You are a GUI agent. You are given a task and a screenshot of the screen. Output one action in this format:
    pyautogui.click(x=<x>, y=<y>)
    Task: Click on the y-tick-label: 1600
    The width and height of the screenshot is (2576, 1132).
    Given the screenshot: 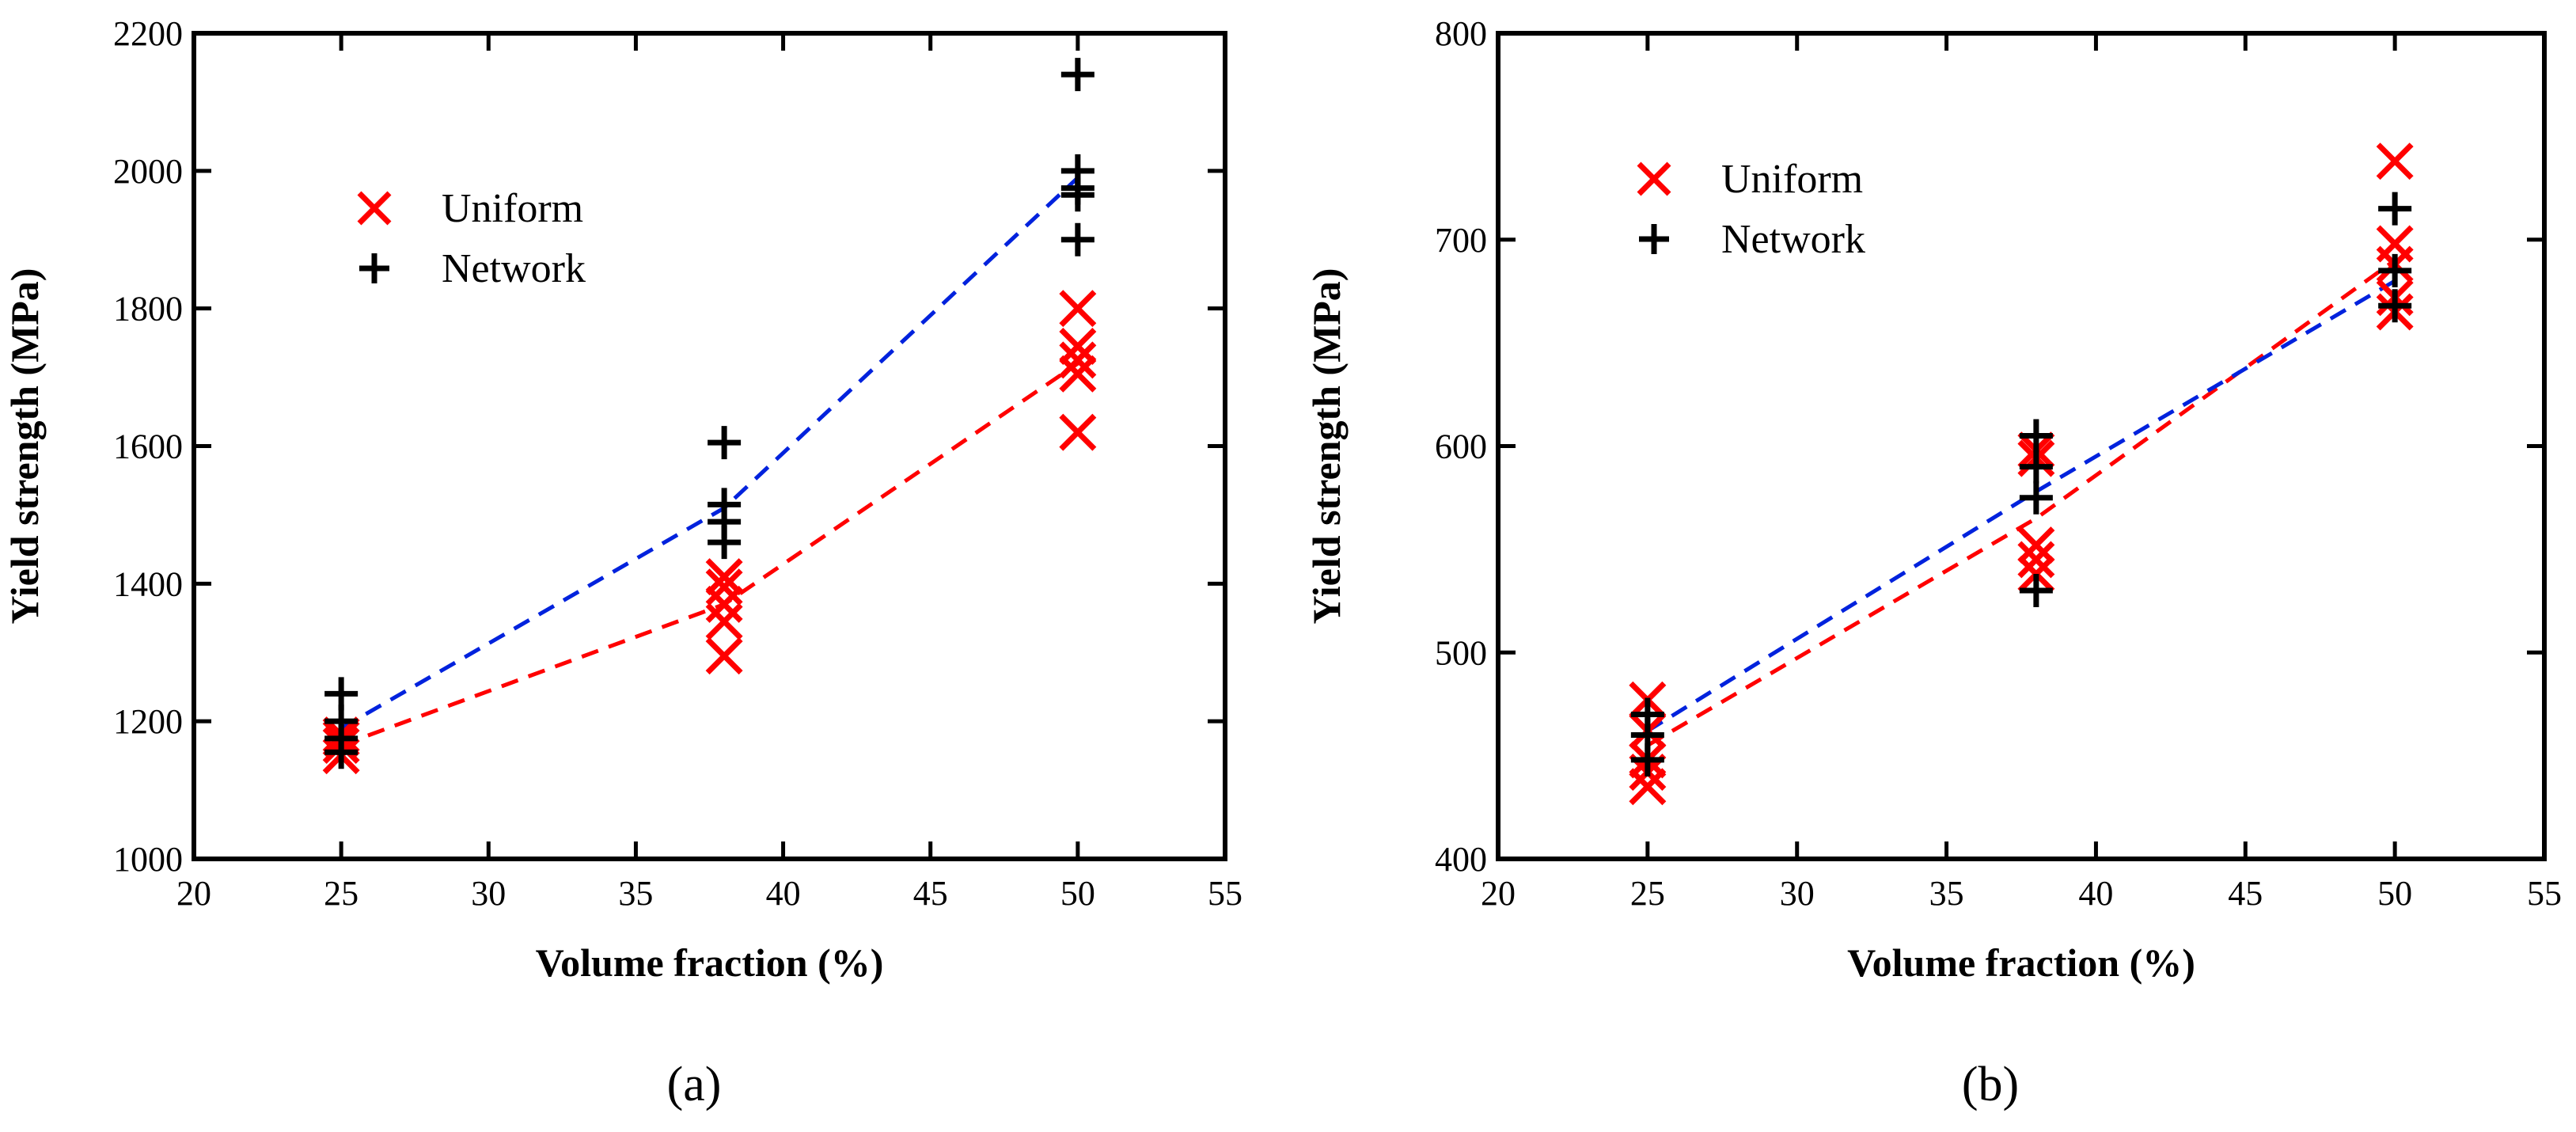 What is the action you would take?
    pyautogui.click(x=148, y=446)
    